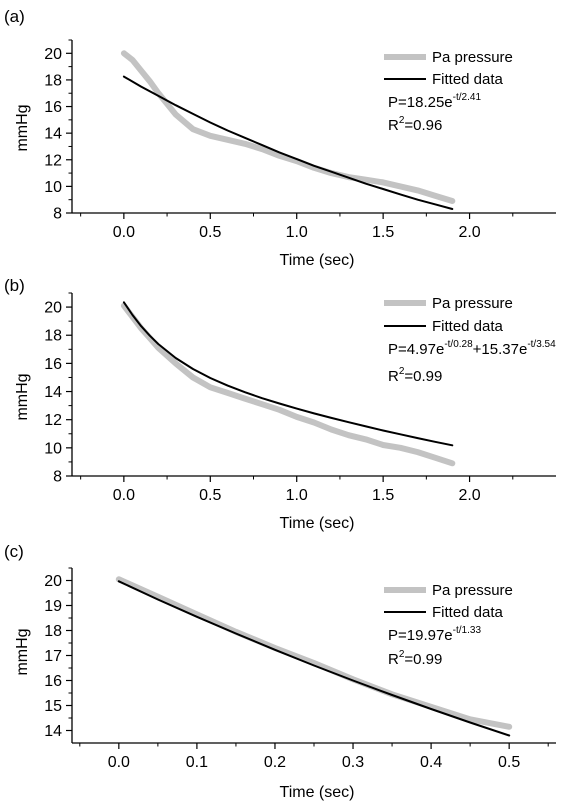 This screenshot has width=587, height=804. I want to click on panel-c-formula: P=19.97e-t/1.33, so click(434, 634).